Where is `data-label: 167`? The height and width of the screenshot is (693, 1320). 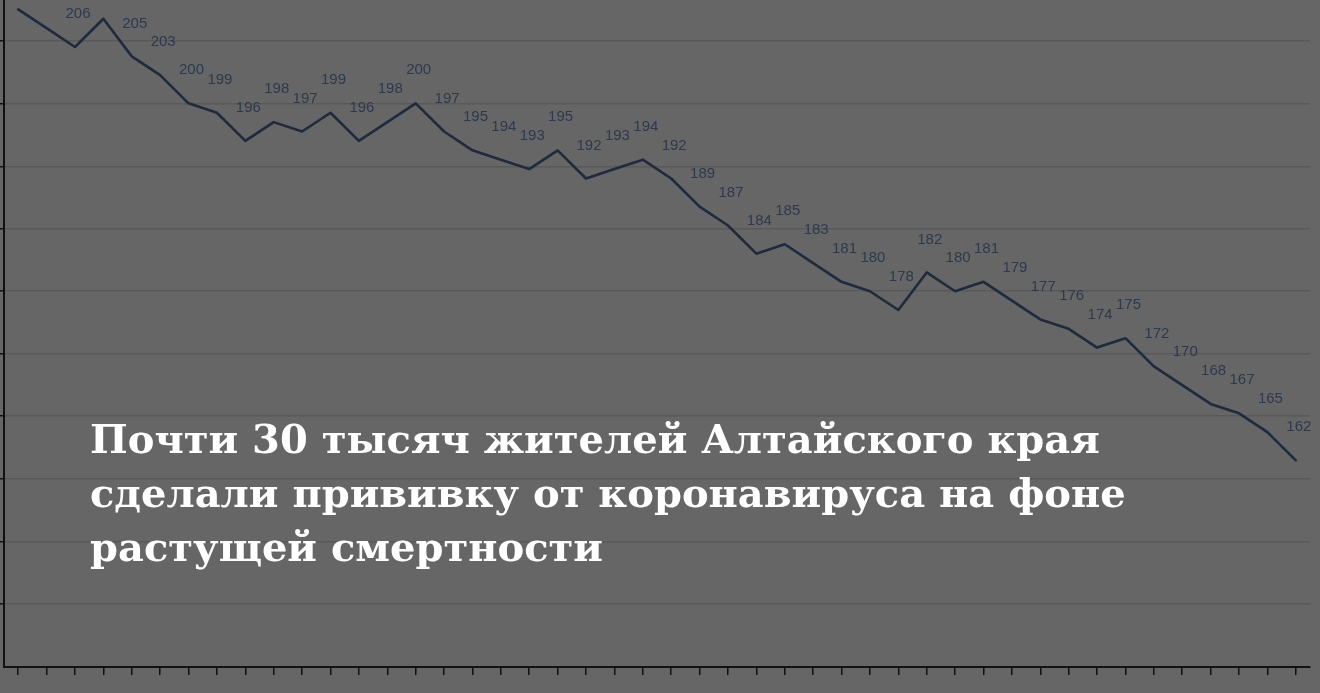 data-label: 167 is located at coordinates (1242, 379).